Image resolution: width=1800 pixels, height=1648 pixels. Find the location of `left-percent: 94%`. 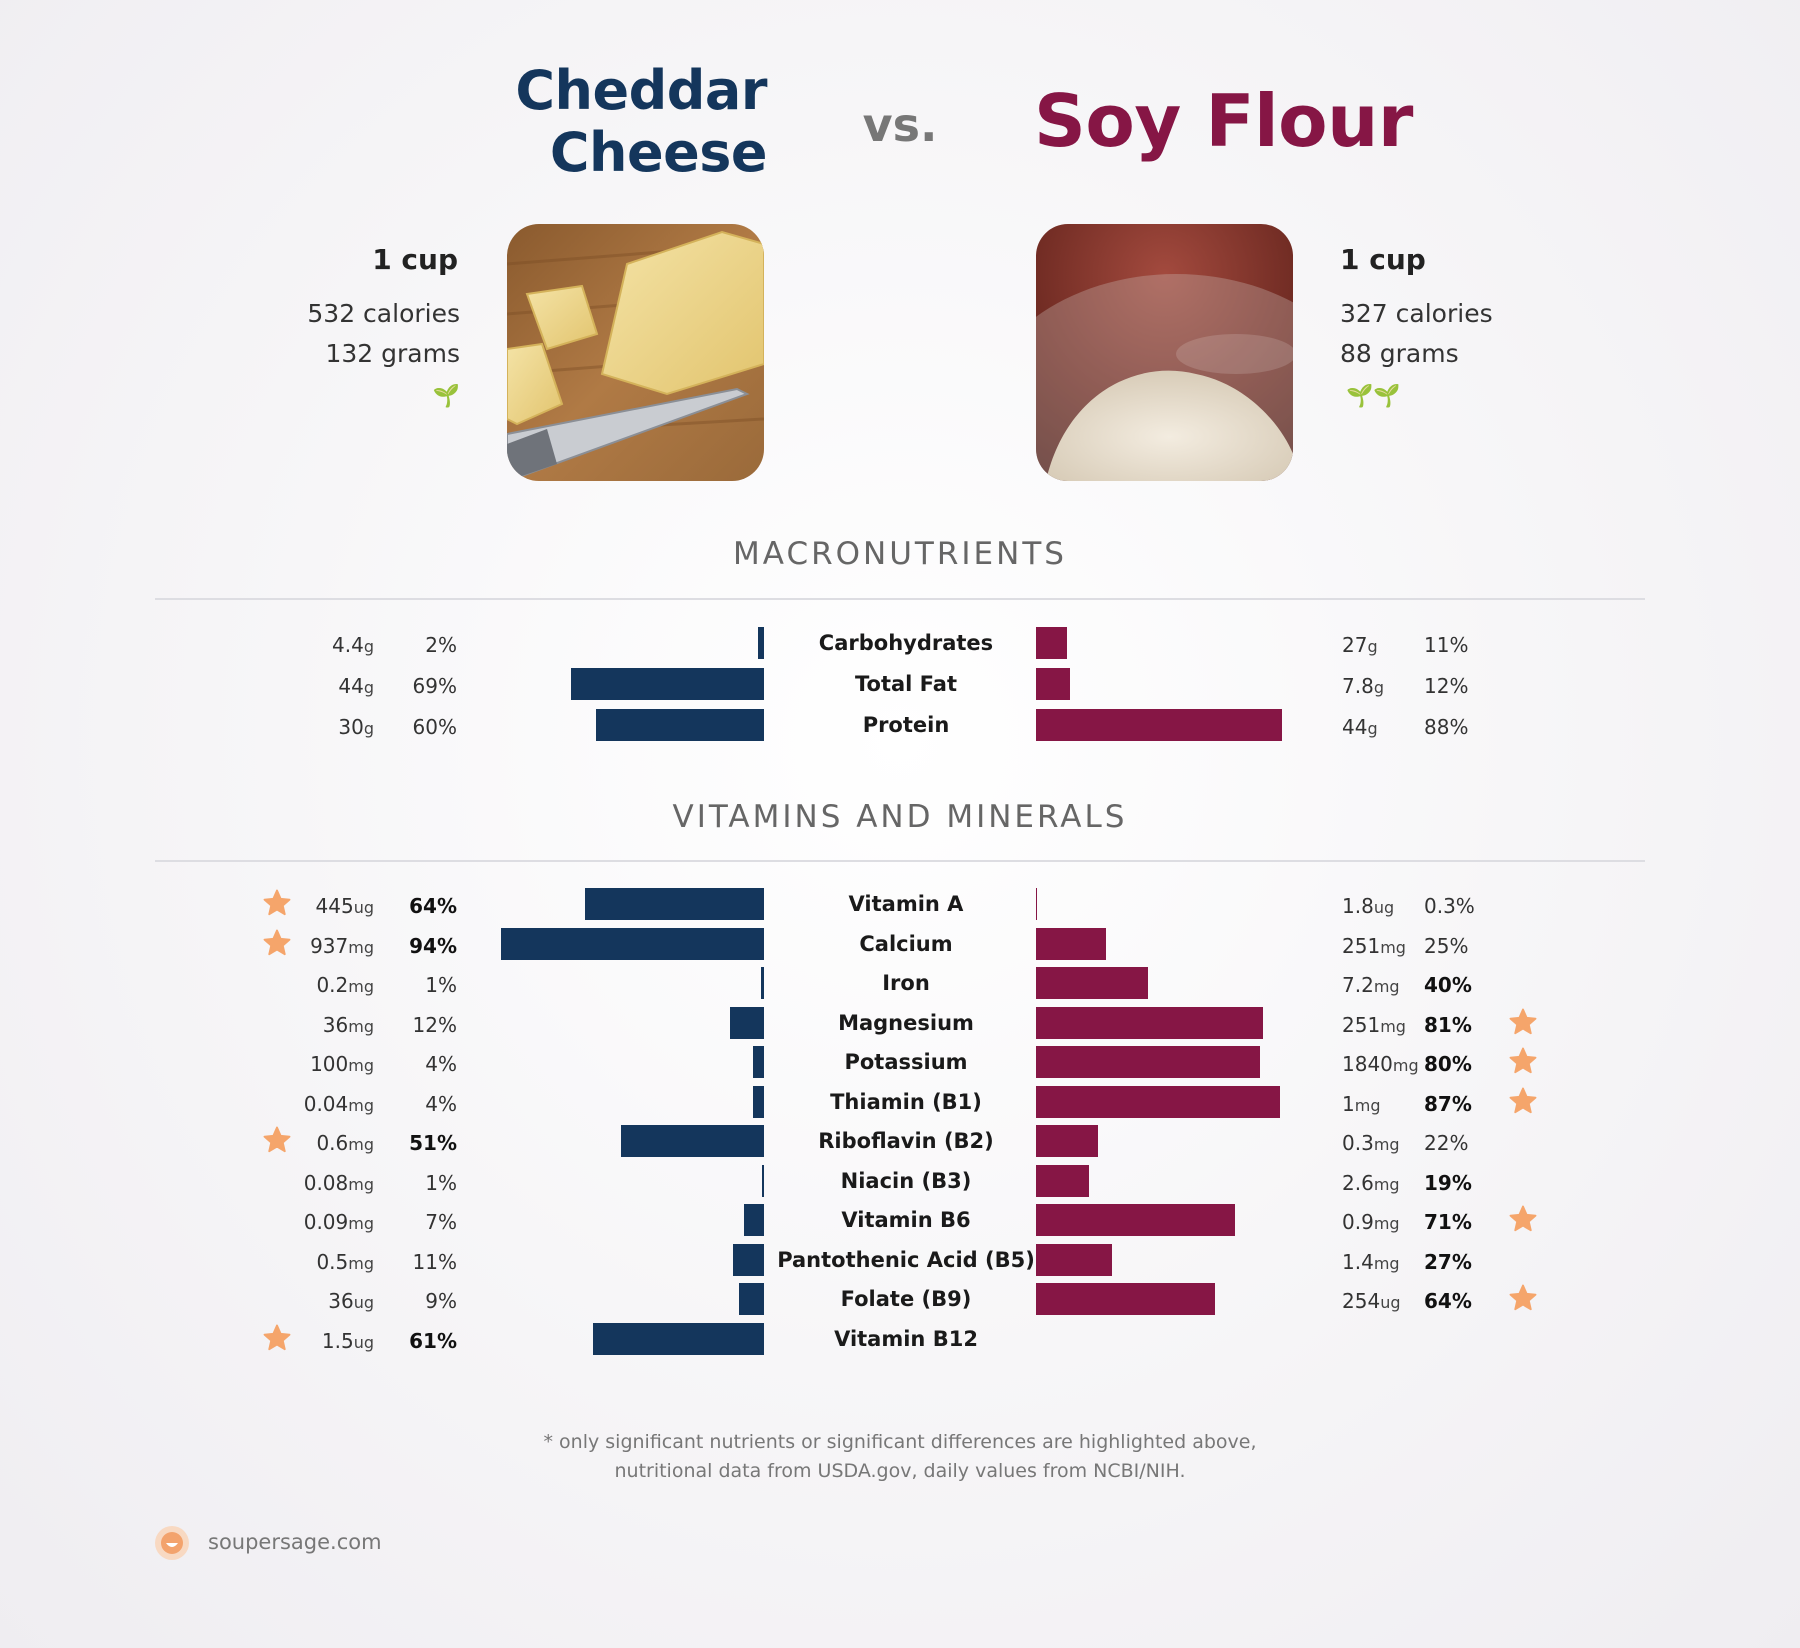

left-percent: 94% is located at coordinates (433, 945).